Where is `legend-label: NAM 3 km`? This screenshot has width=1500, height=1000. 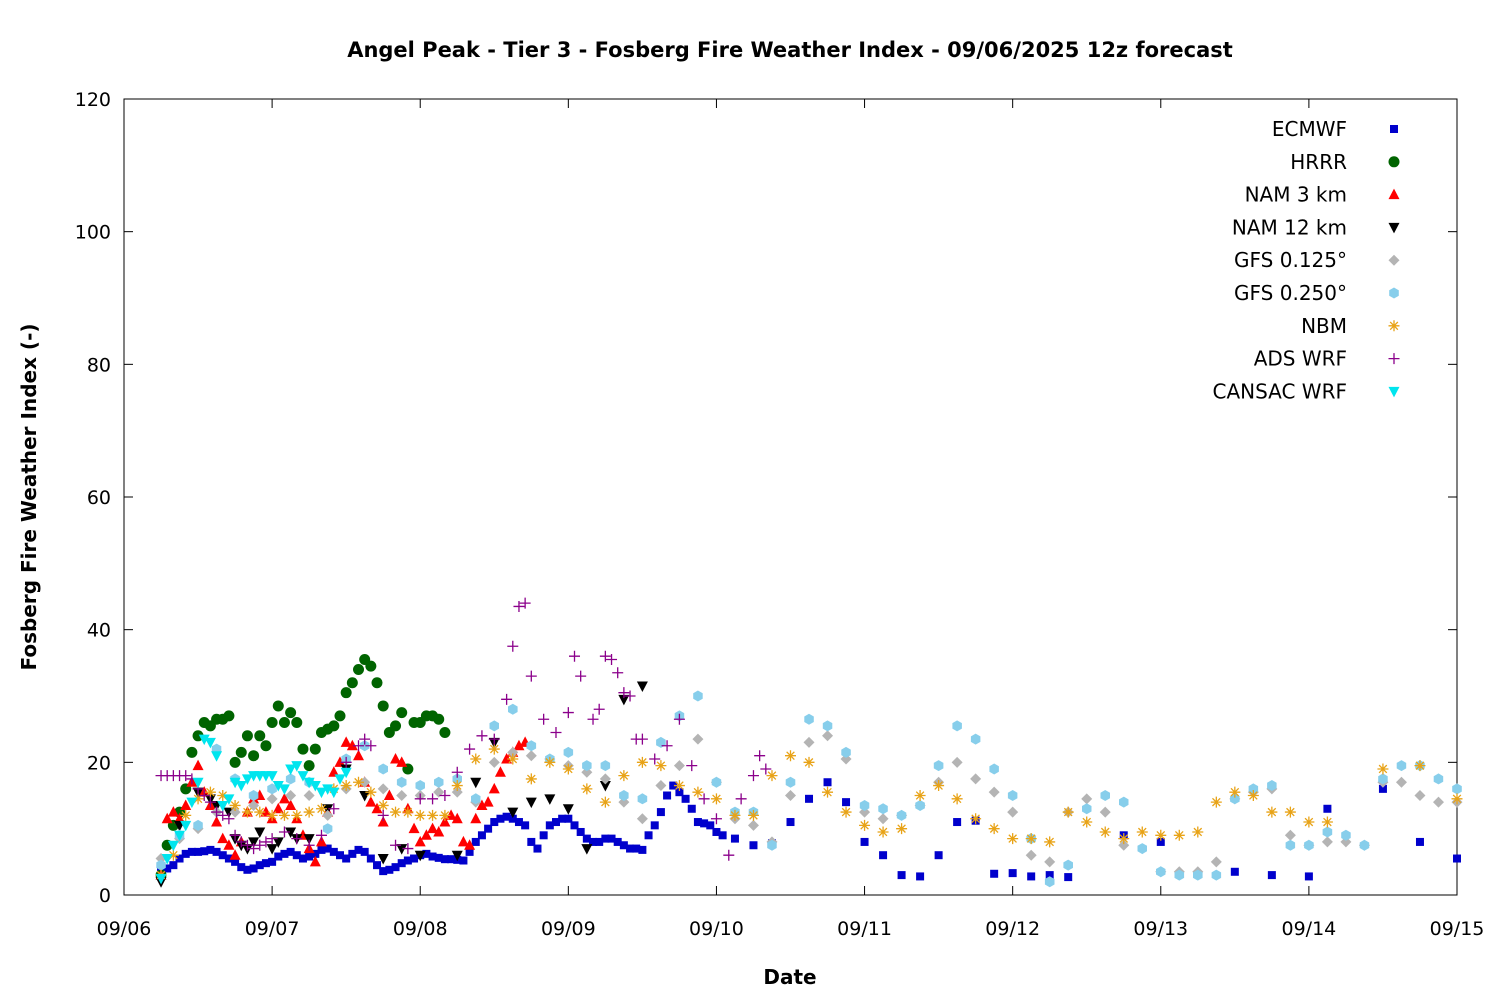
legend-label: NAM 3 km is located at coordinates (1296, 195).